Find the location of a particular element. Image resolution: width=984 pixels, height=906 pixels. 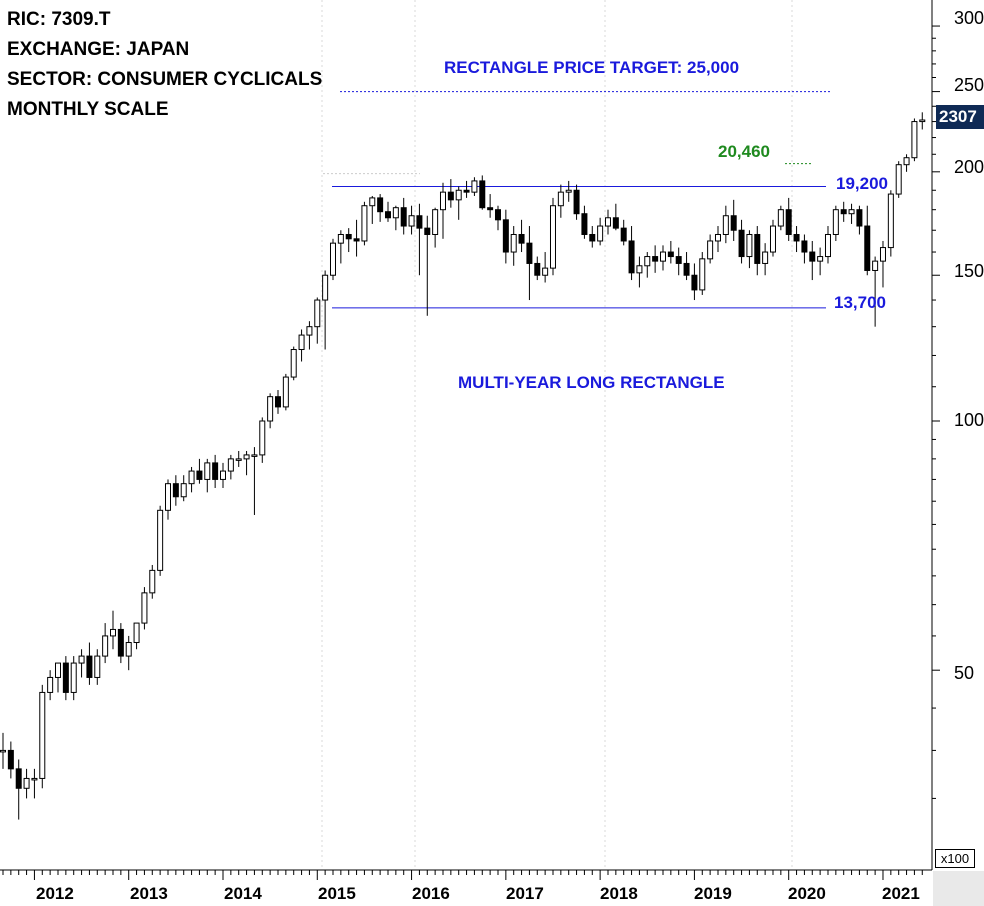

last-price-badge: 2307 is located at coordinates (960, 117).